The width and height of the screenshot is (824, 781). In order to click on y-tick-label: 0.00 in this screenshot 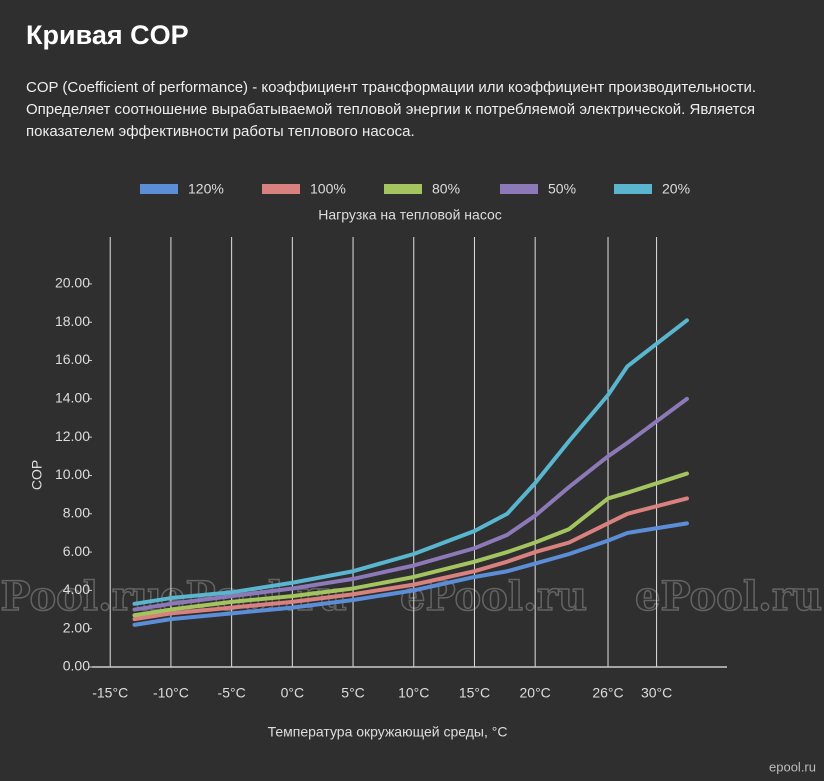, I will do `click(76, 666)`.